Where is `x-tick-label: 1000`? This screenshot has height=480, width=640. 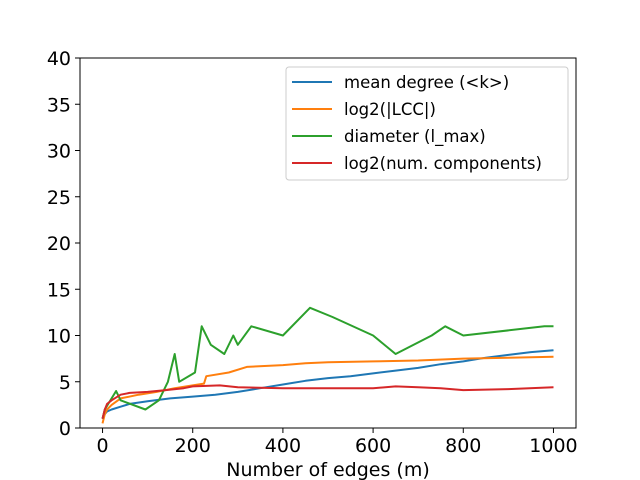
x-tick-label: 1000 is located at coordinates (553, 446).